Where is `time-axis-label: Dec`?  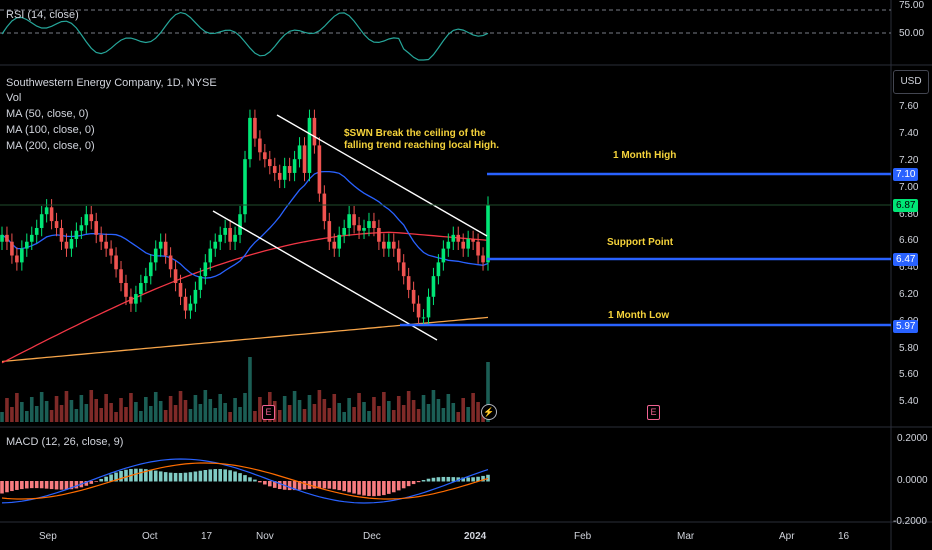
time-axis-label: Dec is located at coordinates (372, 536).